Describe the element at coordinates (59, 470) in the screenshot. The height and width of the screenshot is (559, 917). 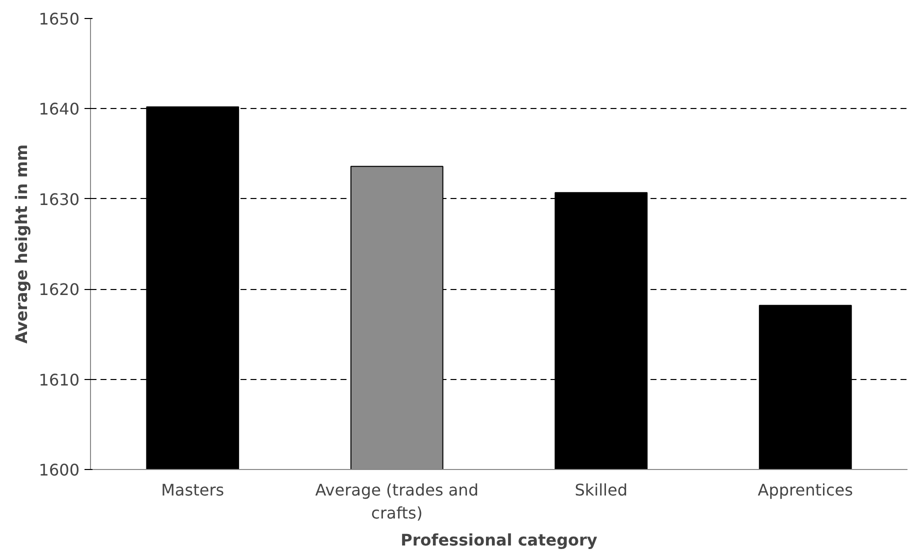
I see `y-tick-label: 1600` at that location.